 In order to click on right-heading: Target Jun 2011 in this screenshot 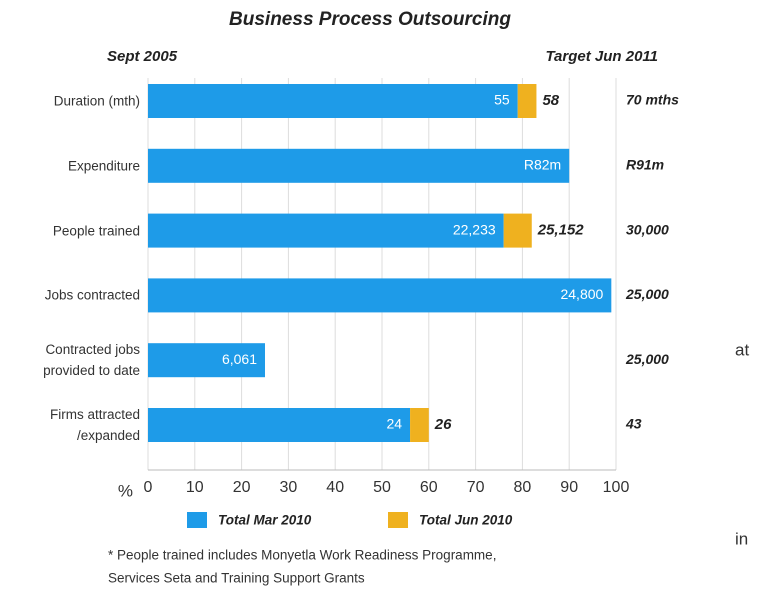, I will do `click(601, 56)`.